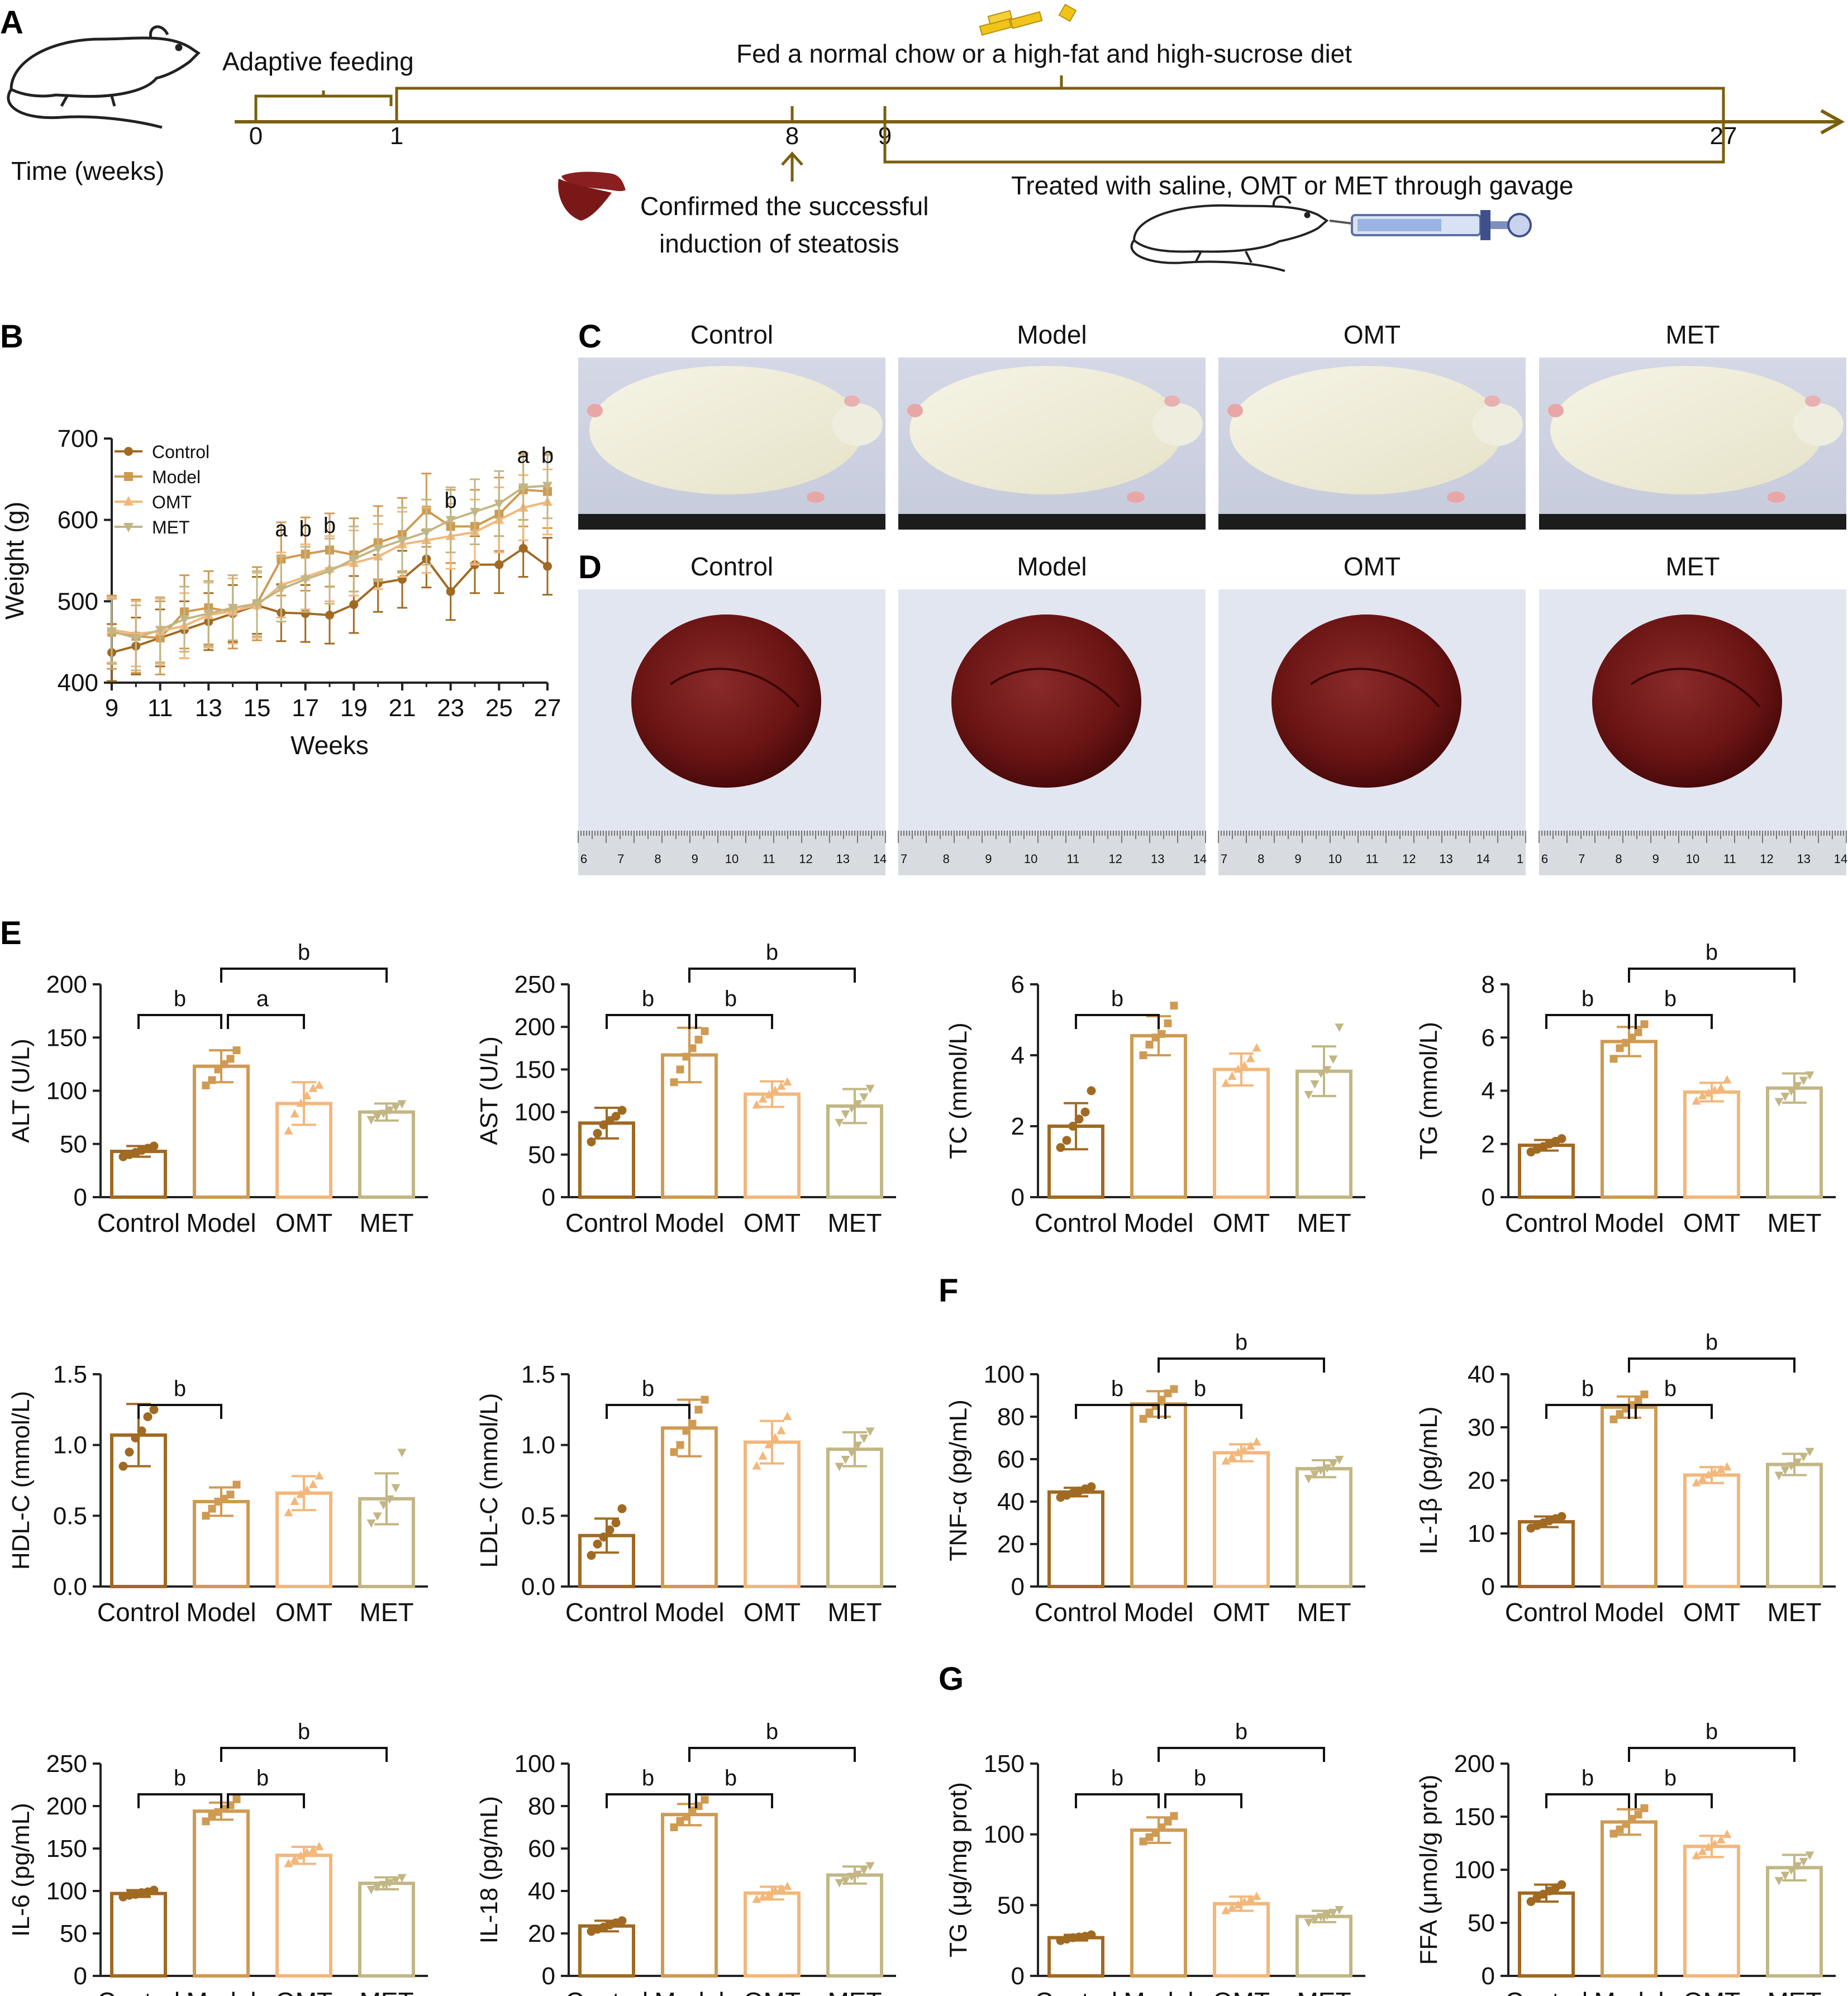 The width and height of the screenshot is (1848, 1996). Describe the element at coordinates (541, 1933) in the screenshot. I see `y-tick-label: 20` at that location.